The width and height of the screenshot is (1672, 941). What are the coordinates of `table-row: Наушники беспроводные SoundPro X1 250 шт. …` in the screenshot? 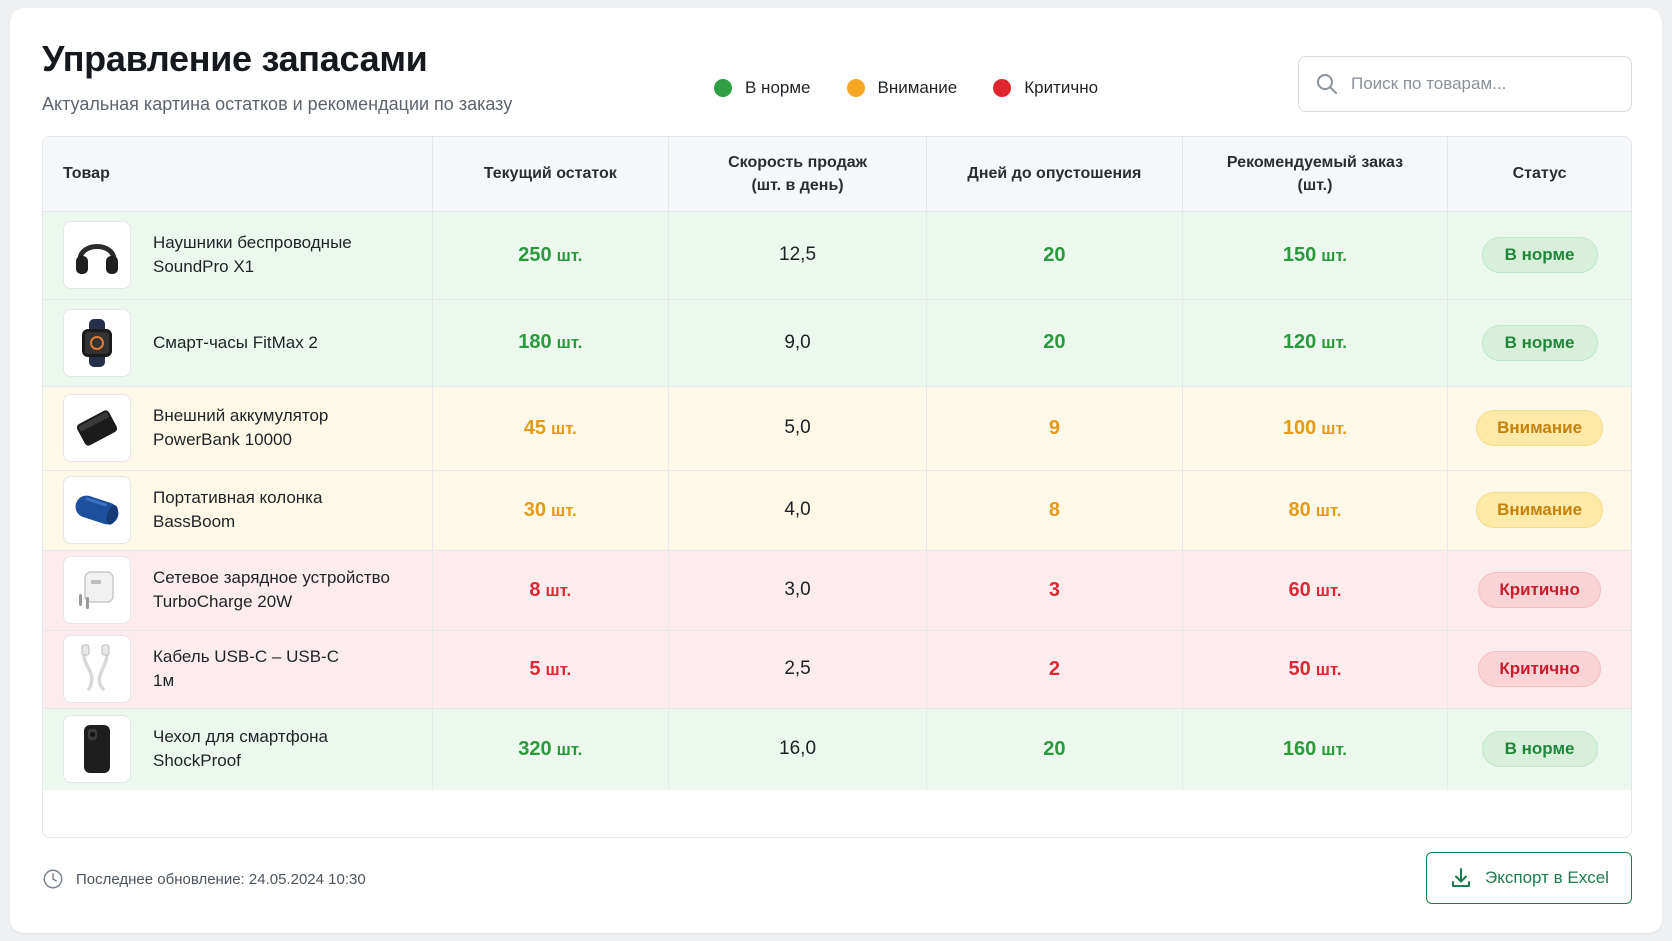 It's located at (837, 255).